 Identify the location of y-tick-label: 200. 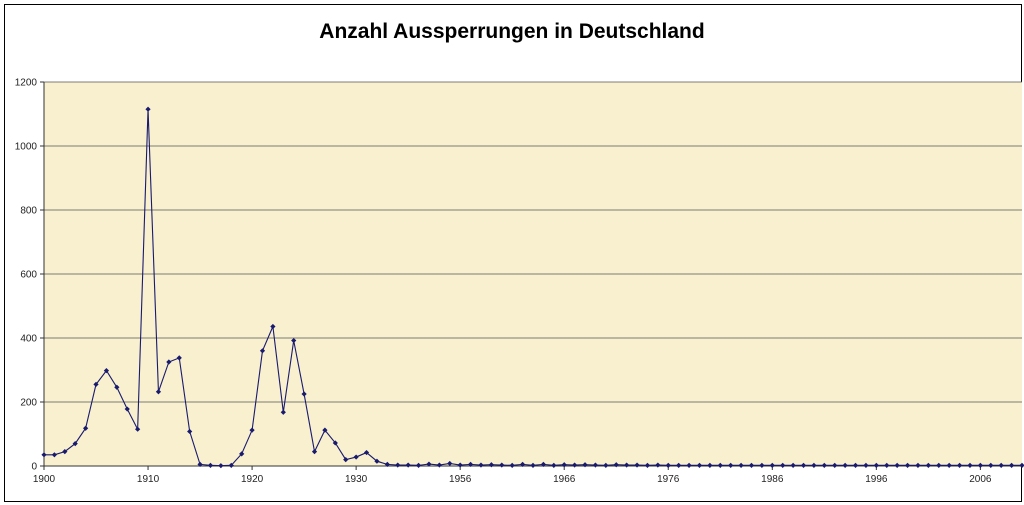
(28, 403).